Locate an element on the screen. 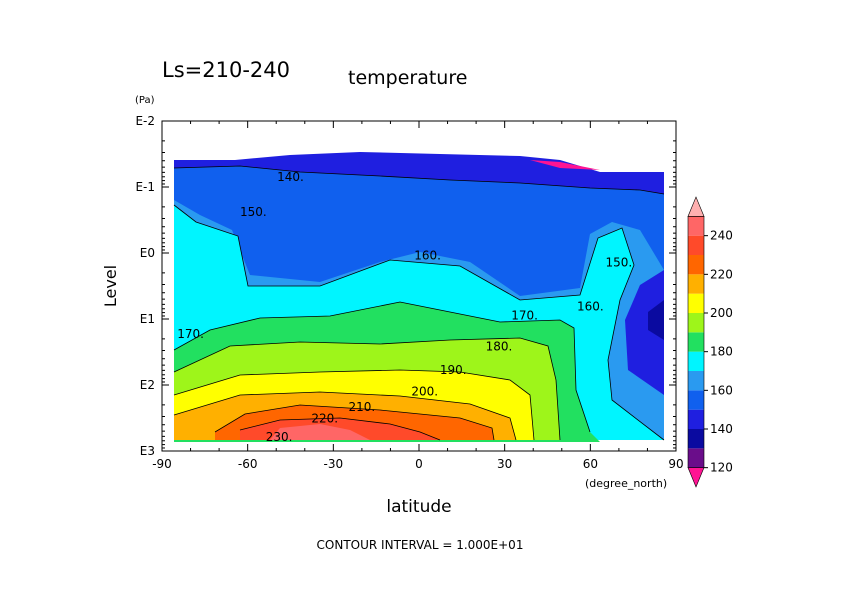 The width and height of the screenshot is (842, 595). top-sliver is located at coordinates (565, 165).